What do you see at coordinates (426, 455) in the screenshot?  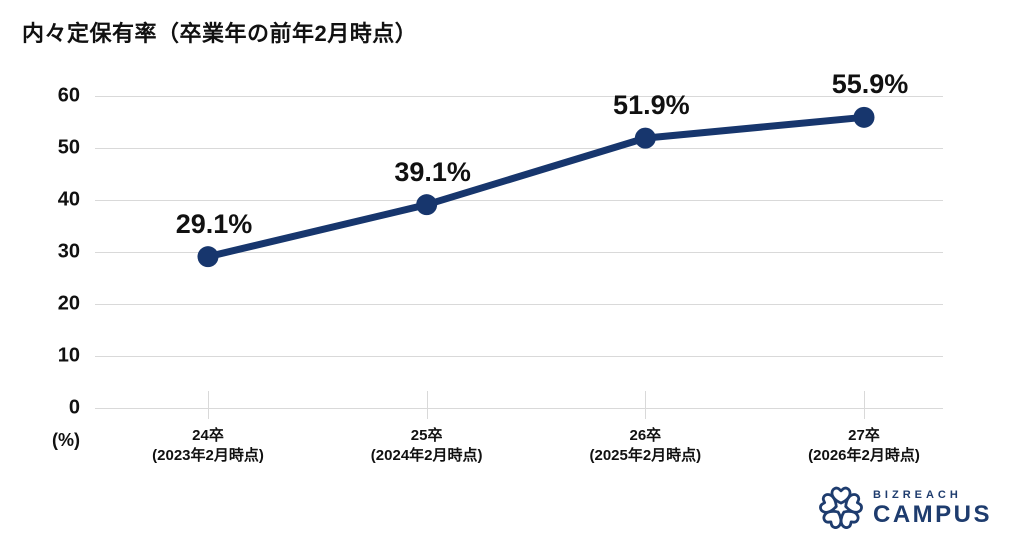 I see `x-axis-label-date: (2024年2月時点)` at bounding box center [426, 455].